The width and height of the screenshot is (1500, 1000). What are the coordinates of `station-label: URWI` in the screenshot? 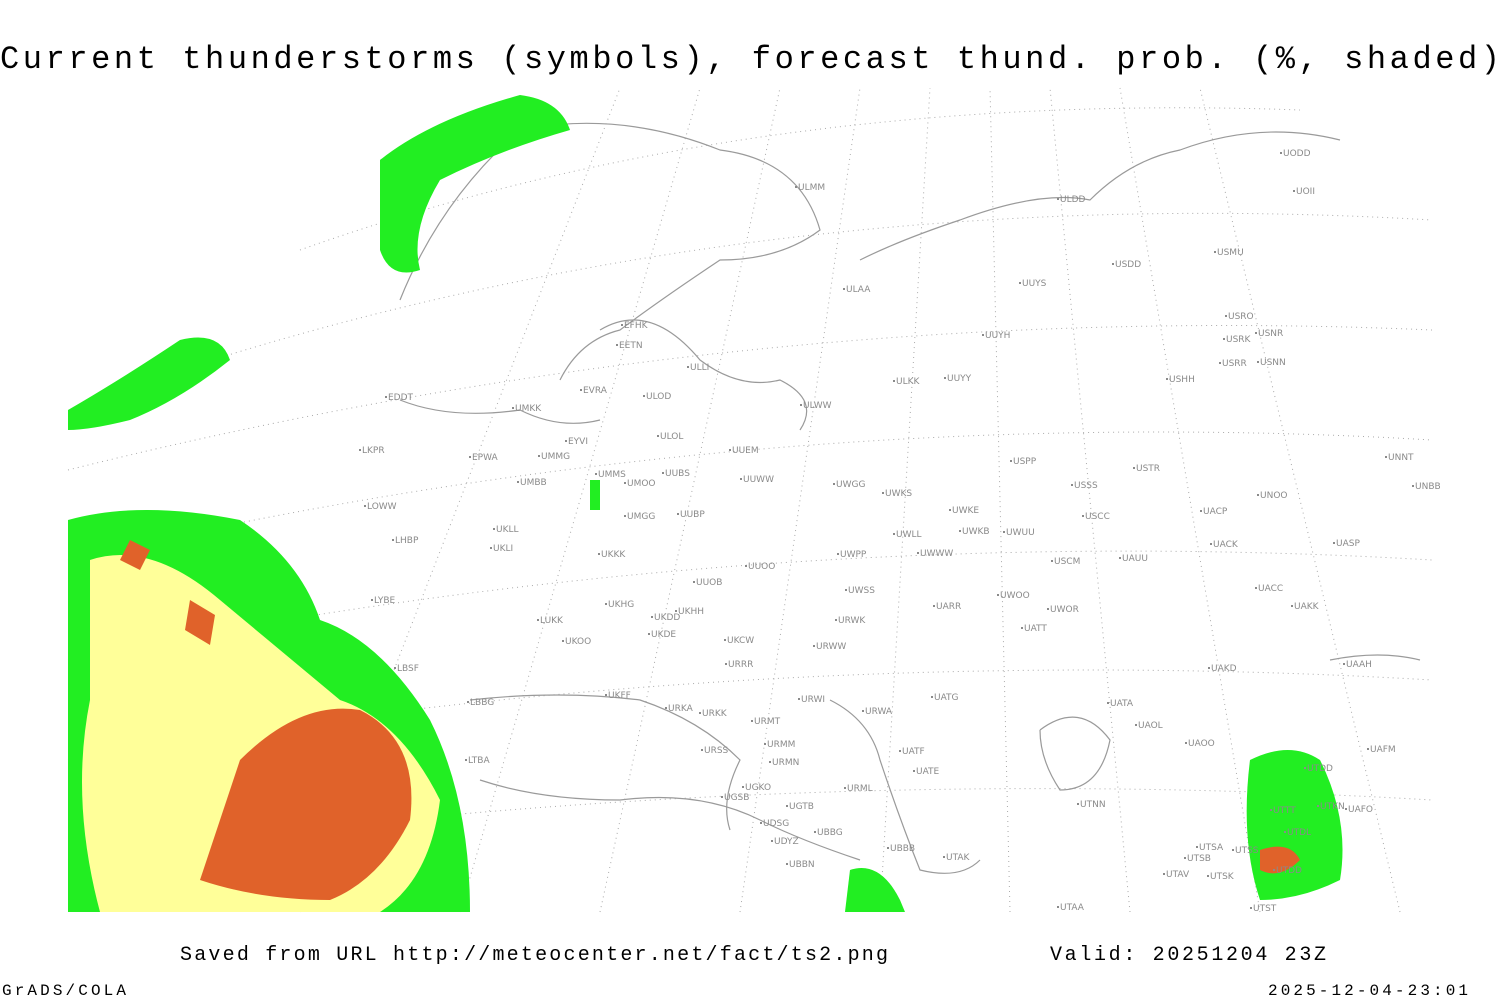 It's located at (813, 700).